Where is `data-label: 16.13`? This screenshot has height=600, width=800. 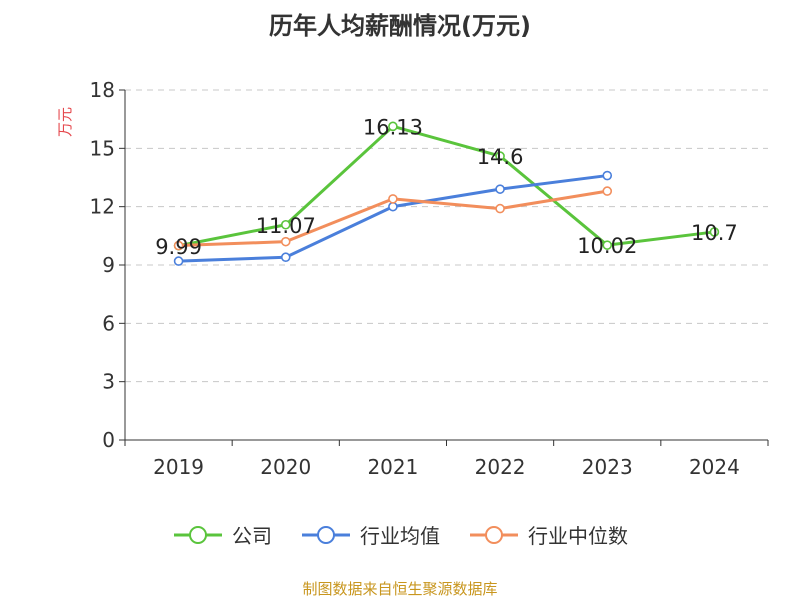
data-label: 16.13 is located at coordinates (393, 127).